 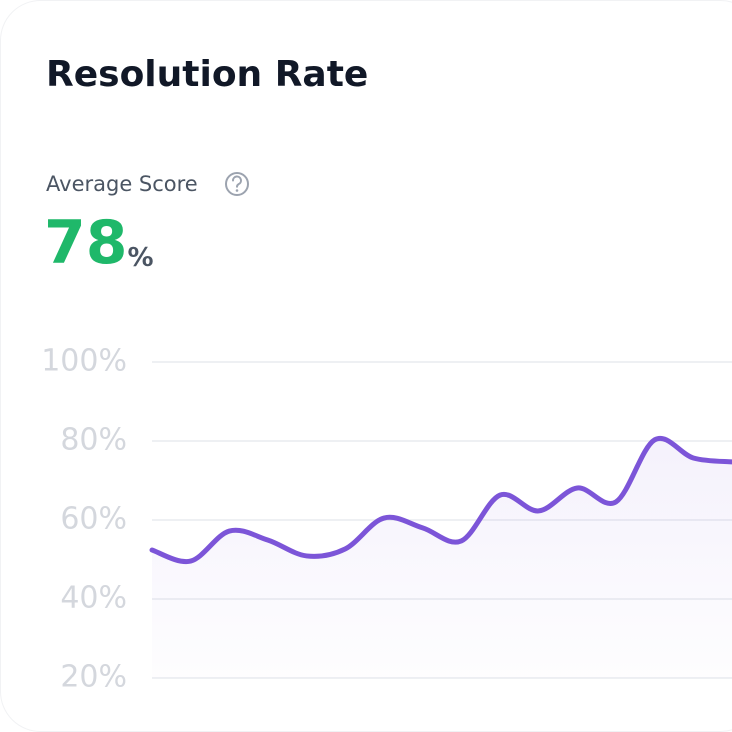 What do you see at coordinates (93, 598) in the screenshot?
I see `y-tick-label: 40%` at bounding box center [93, 598].